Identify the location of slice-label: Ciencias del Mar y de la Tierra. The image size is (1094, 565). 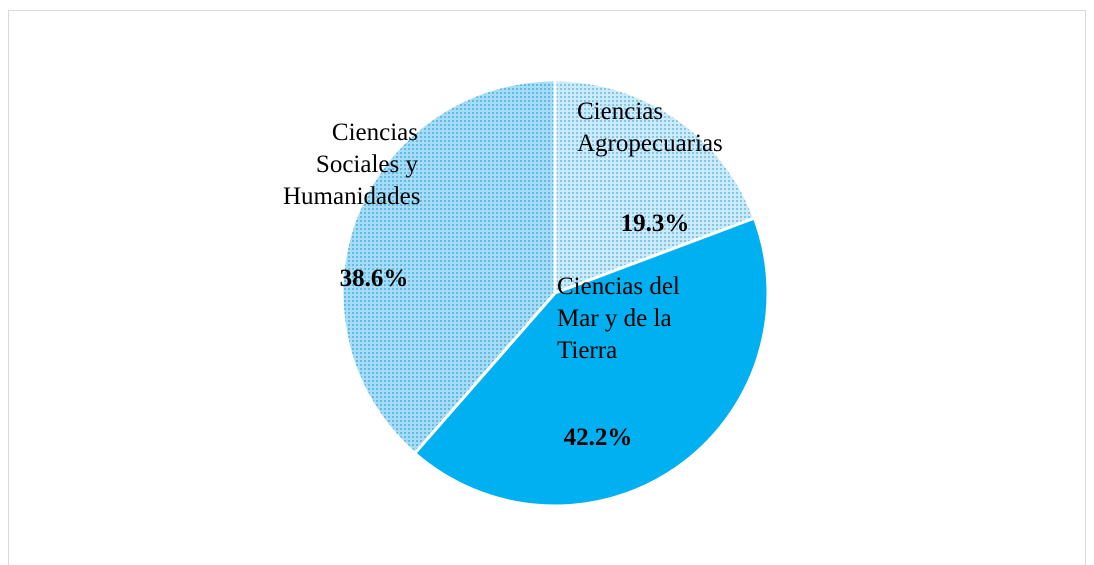
(618, 318).